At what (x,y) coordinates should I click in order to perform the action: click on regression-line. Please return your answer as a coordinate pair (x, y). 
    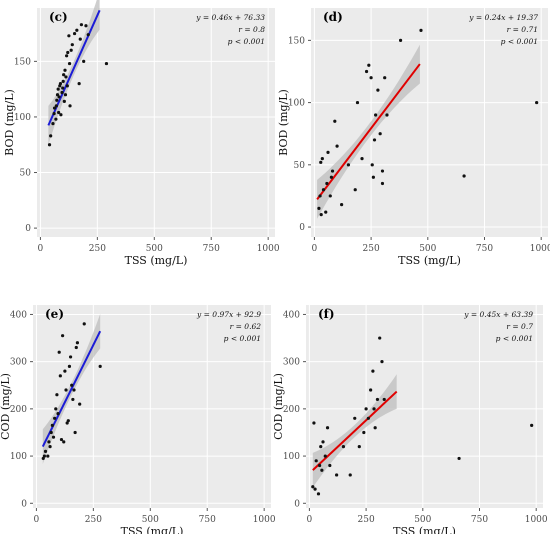
    Looking at the image, I should click on (71, 389).